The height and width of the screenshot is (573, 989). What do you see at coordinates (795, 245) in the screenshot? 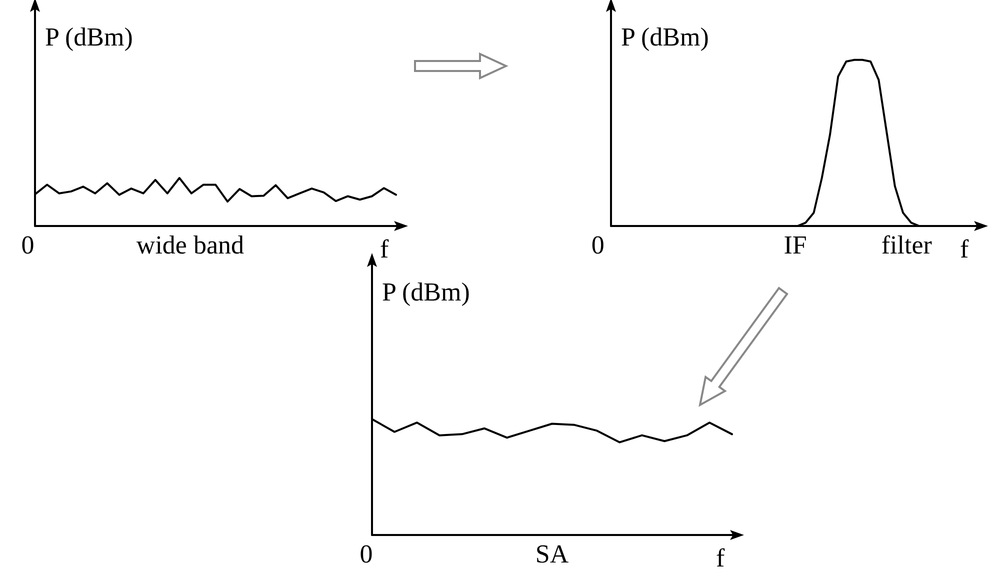
I see `text: IF` at bounding box center [795, 245].